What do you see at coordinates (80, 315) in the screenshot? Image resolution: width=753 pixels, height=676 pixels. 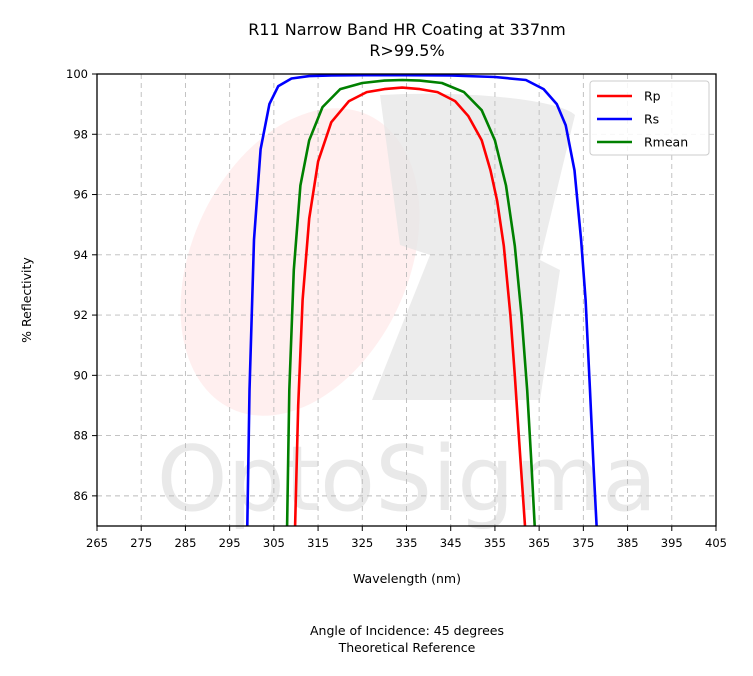 I see `y-tick-label: 92` at bounding box center [80, 315].